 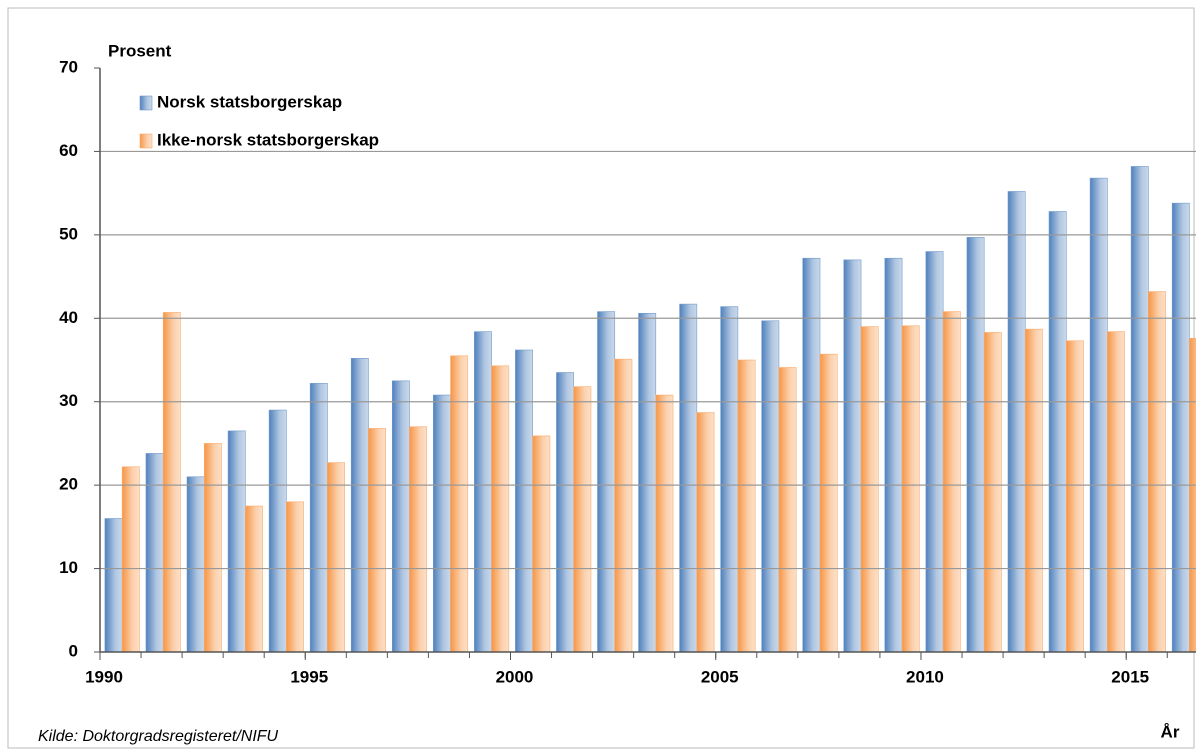 What do you see at coordinates (68, 400) in the screenshot?
I see `y-tick-label: 30` at bounding box center [68, 400].